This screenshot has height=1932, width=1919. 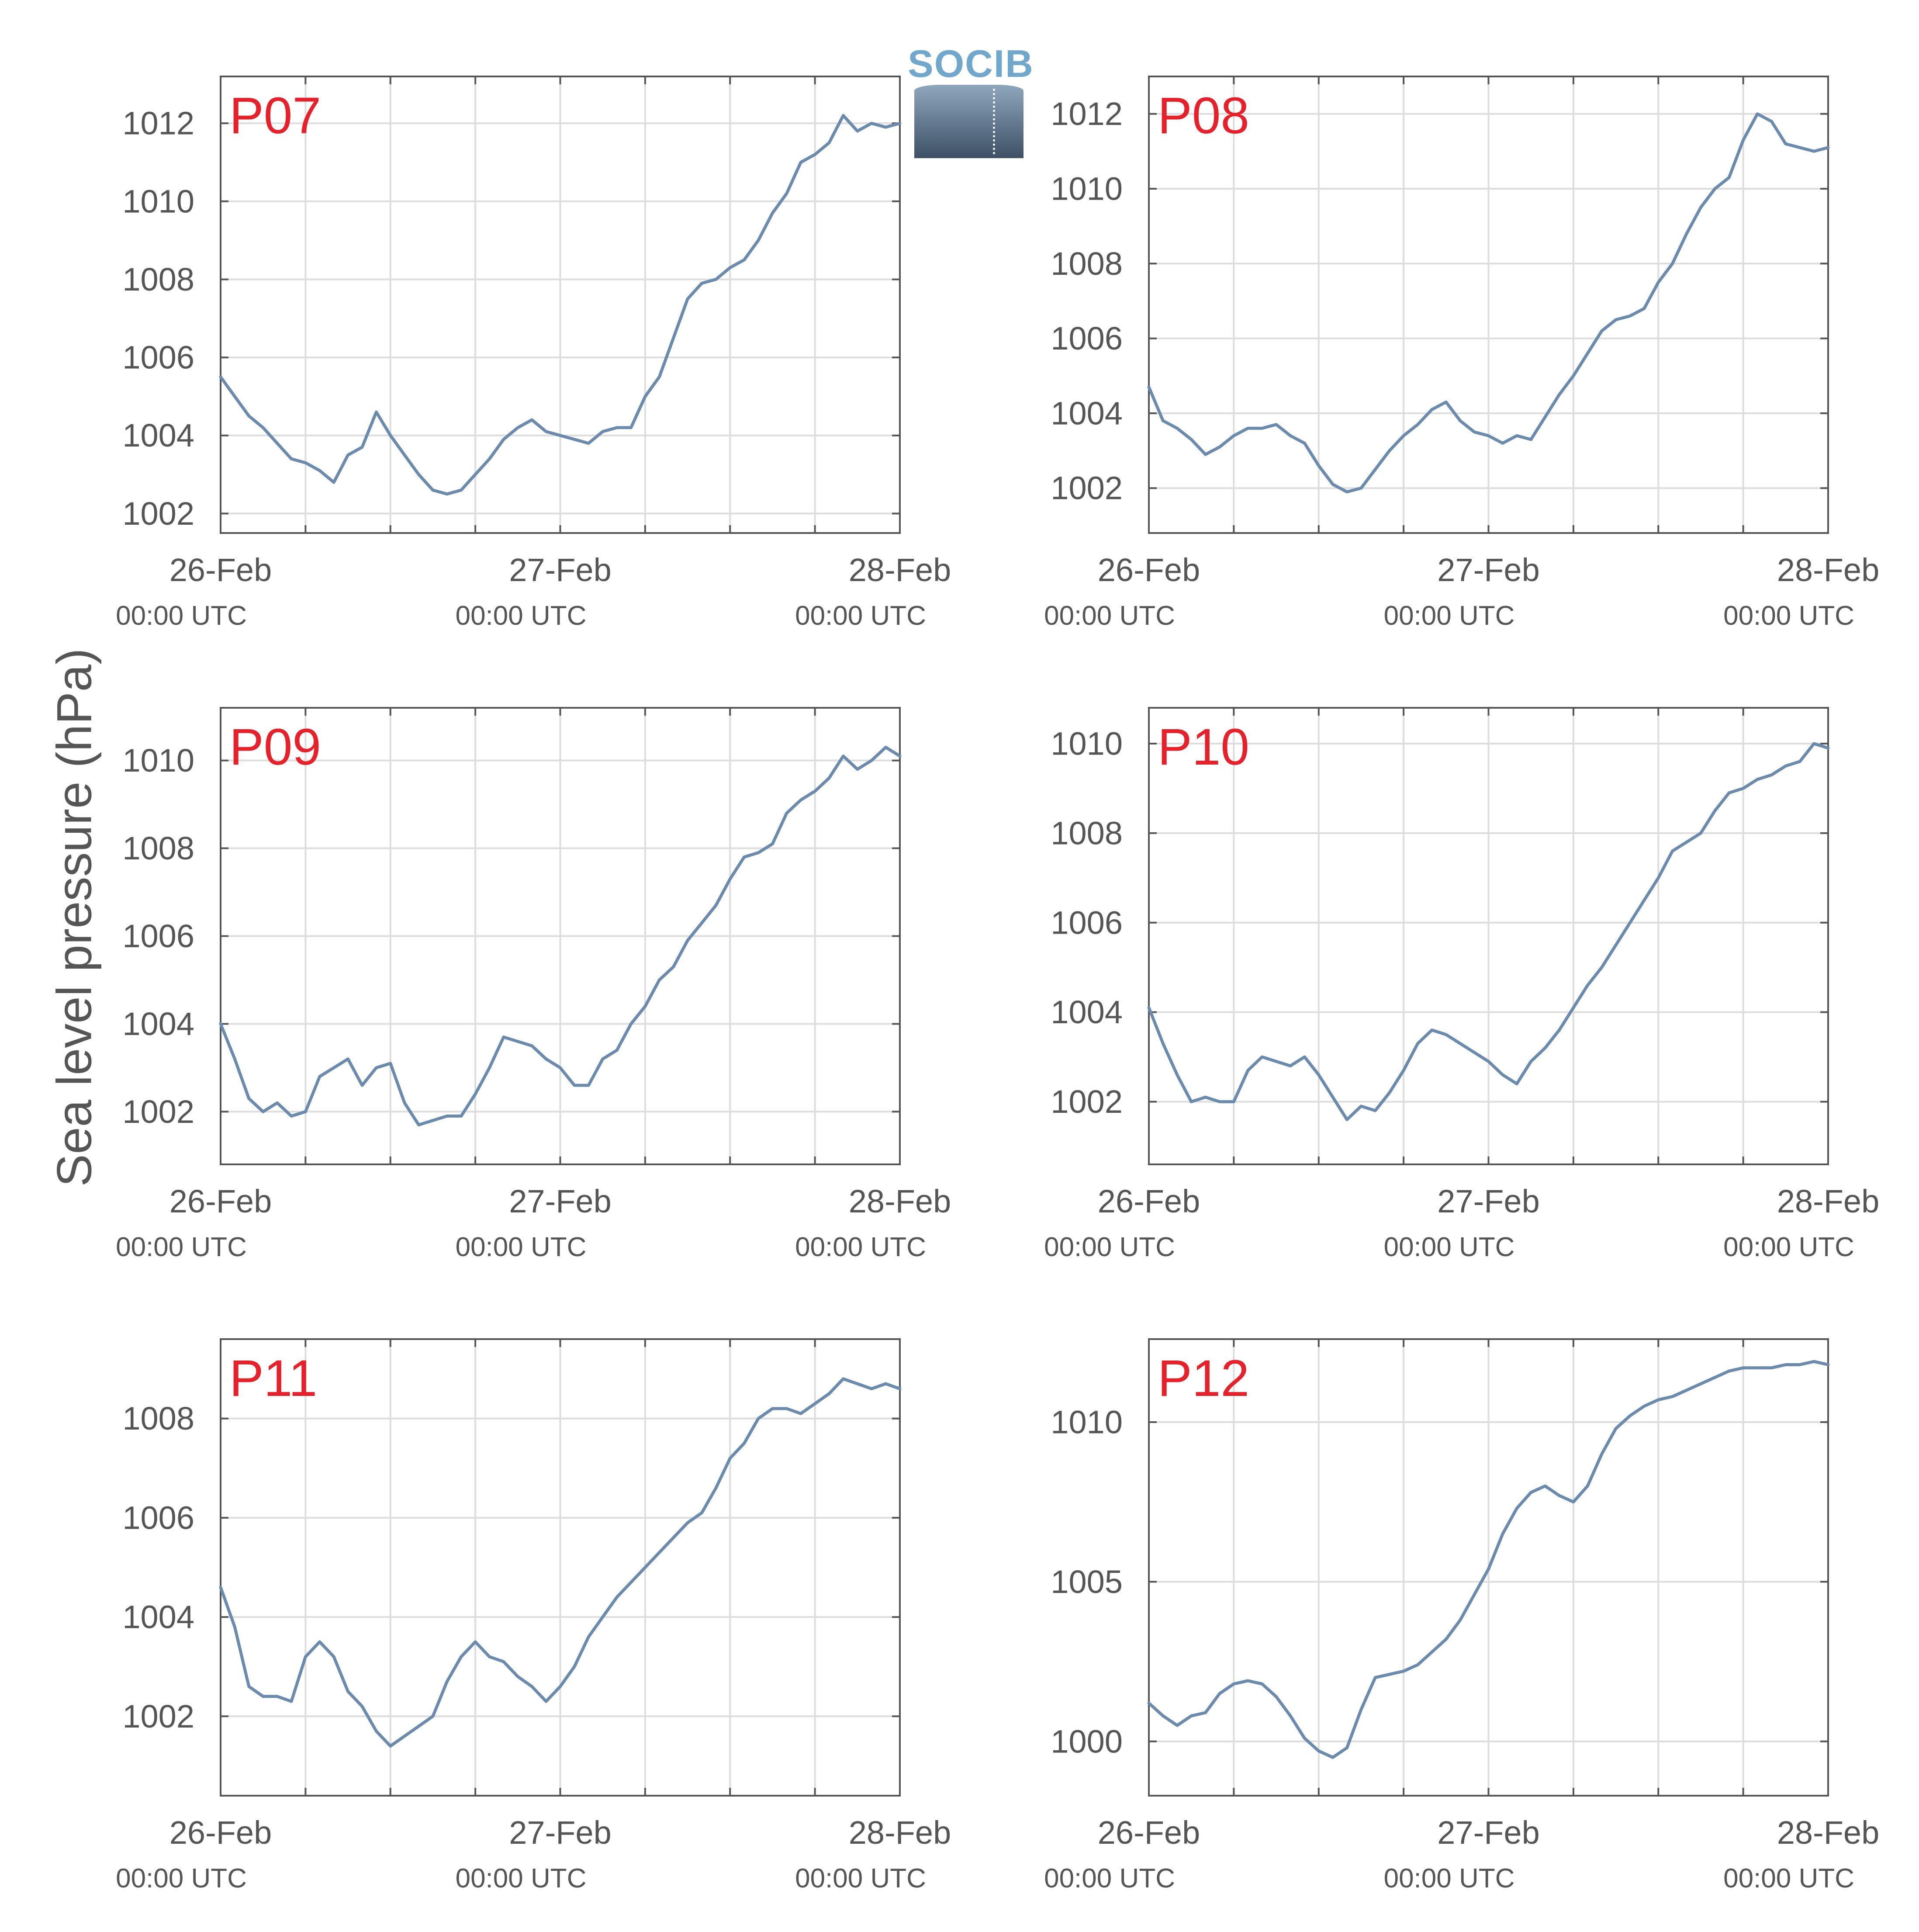 I want to click on station-label: P10, so click(x=1203, y=747).